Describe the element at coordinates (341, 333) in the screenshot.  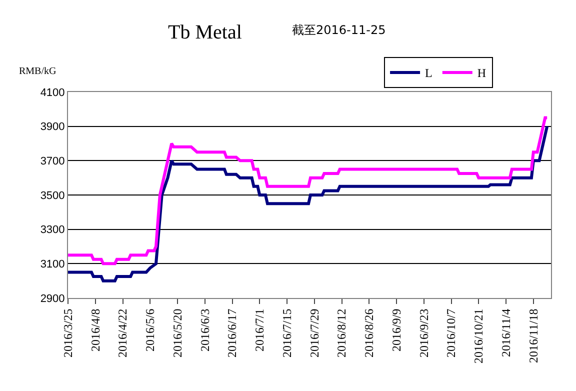
I see `x-tick-label: 2016/8/12` at that location.